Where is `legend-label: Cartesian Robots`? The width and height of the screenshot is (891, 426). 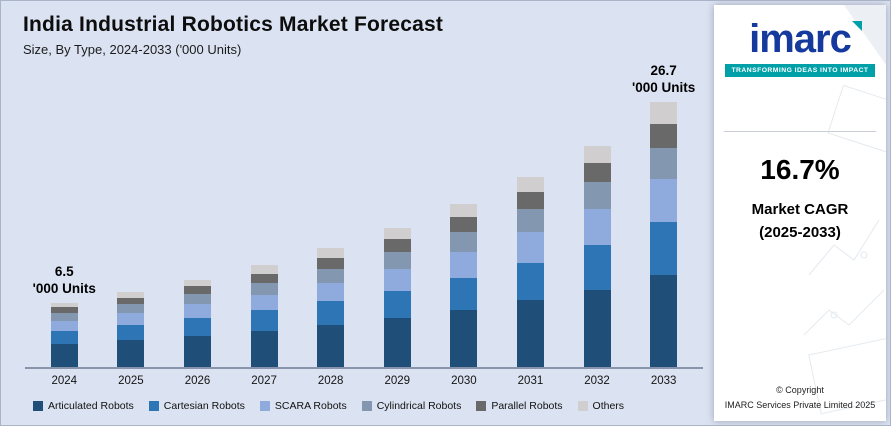 legend-label: Cartesian Robots is located at coordinates (204, 406).